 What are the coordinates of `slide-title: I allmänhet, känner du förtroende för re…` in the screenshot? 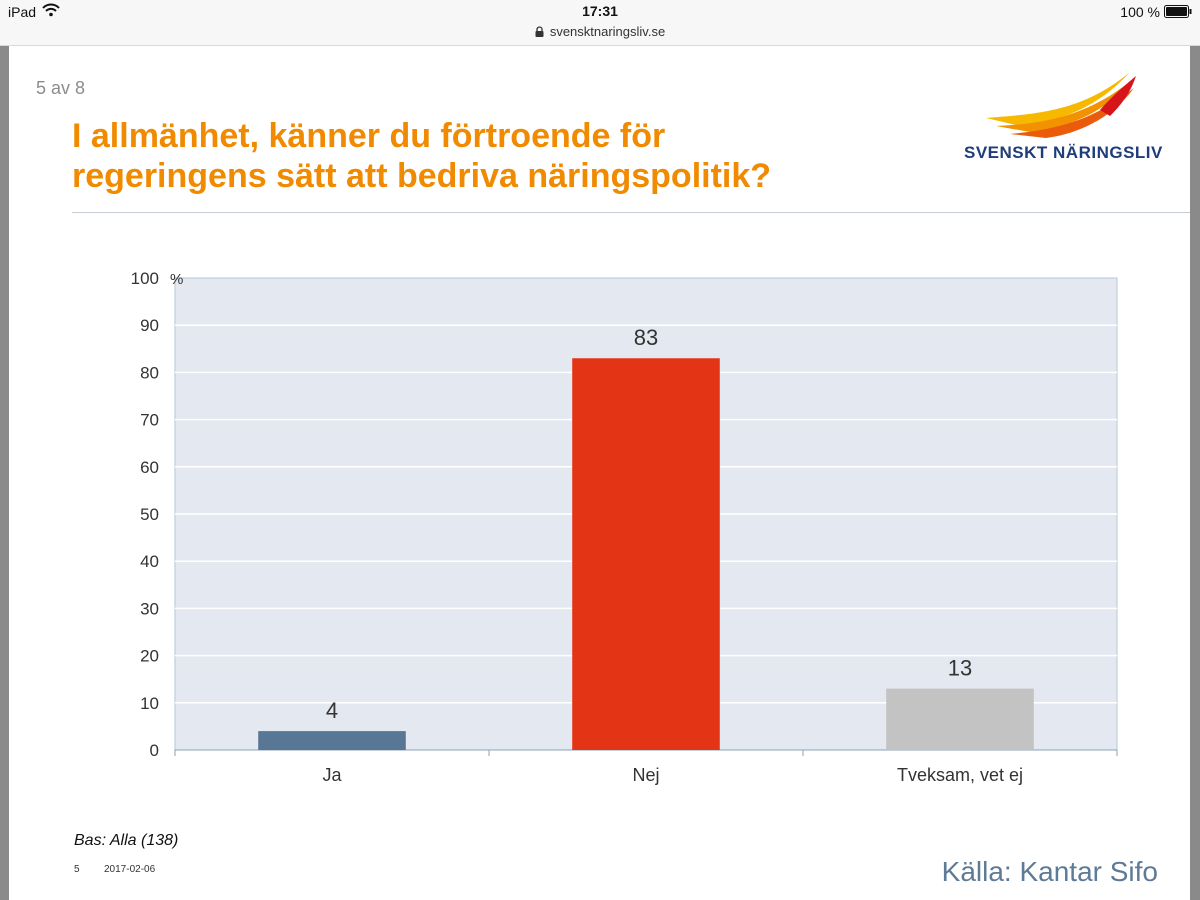 It's located at (497, 156).